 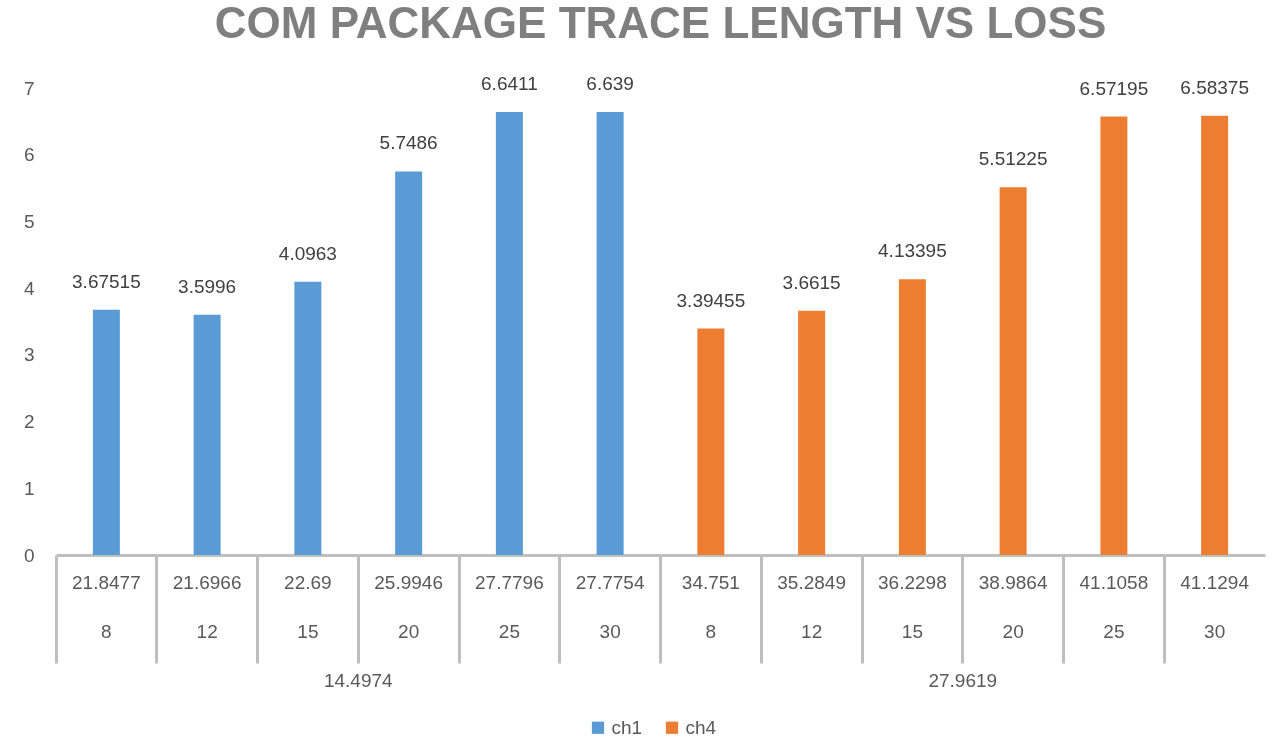 What do you see at coordinates (660, 23) in the screenshot?
I see `chart-title: COM PACKAGE TRACE LENGTH VS LOSS` at bounding box center [660, 23].